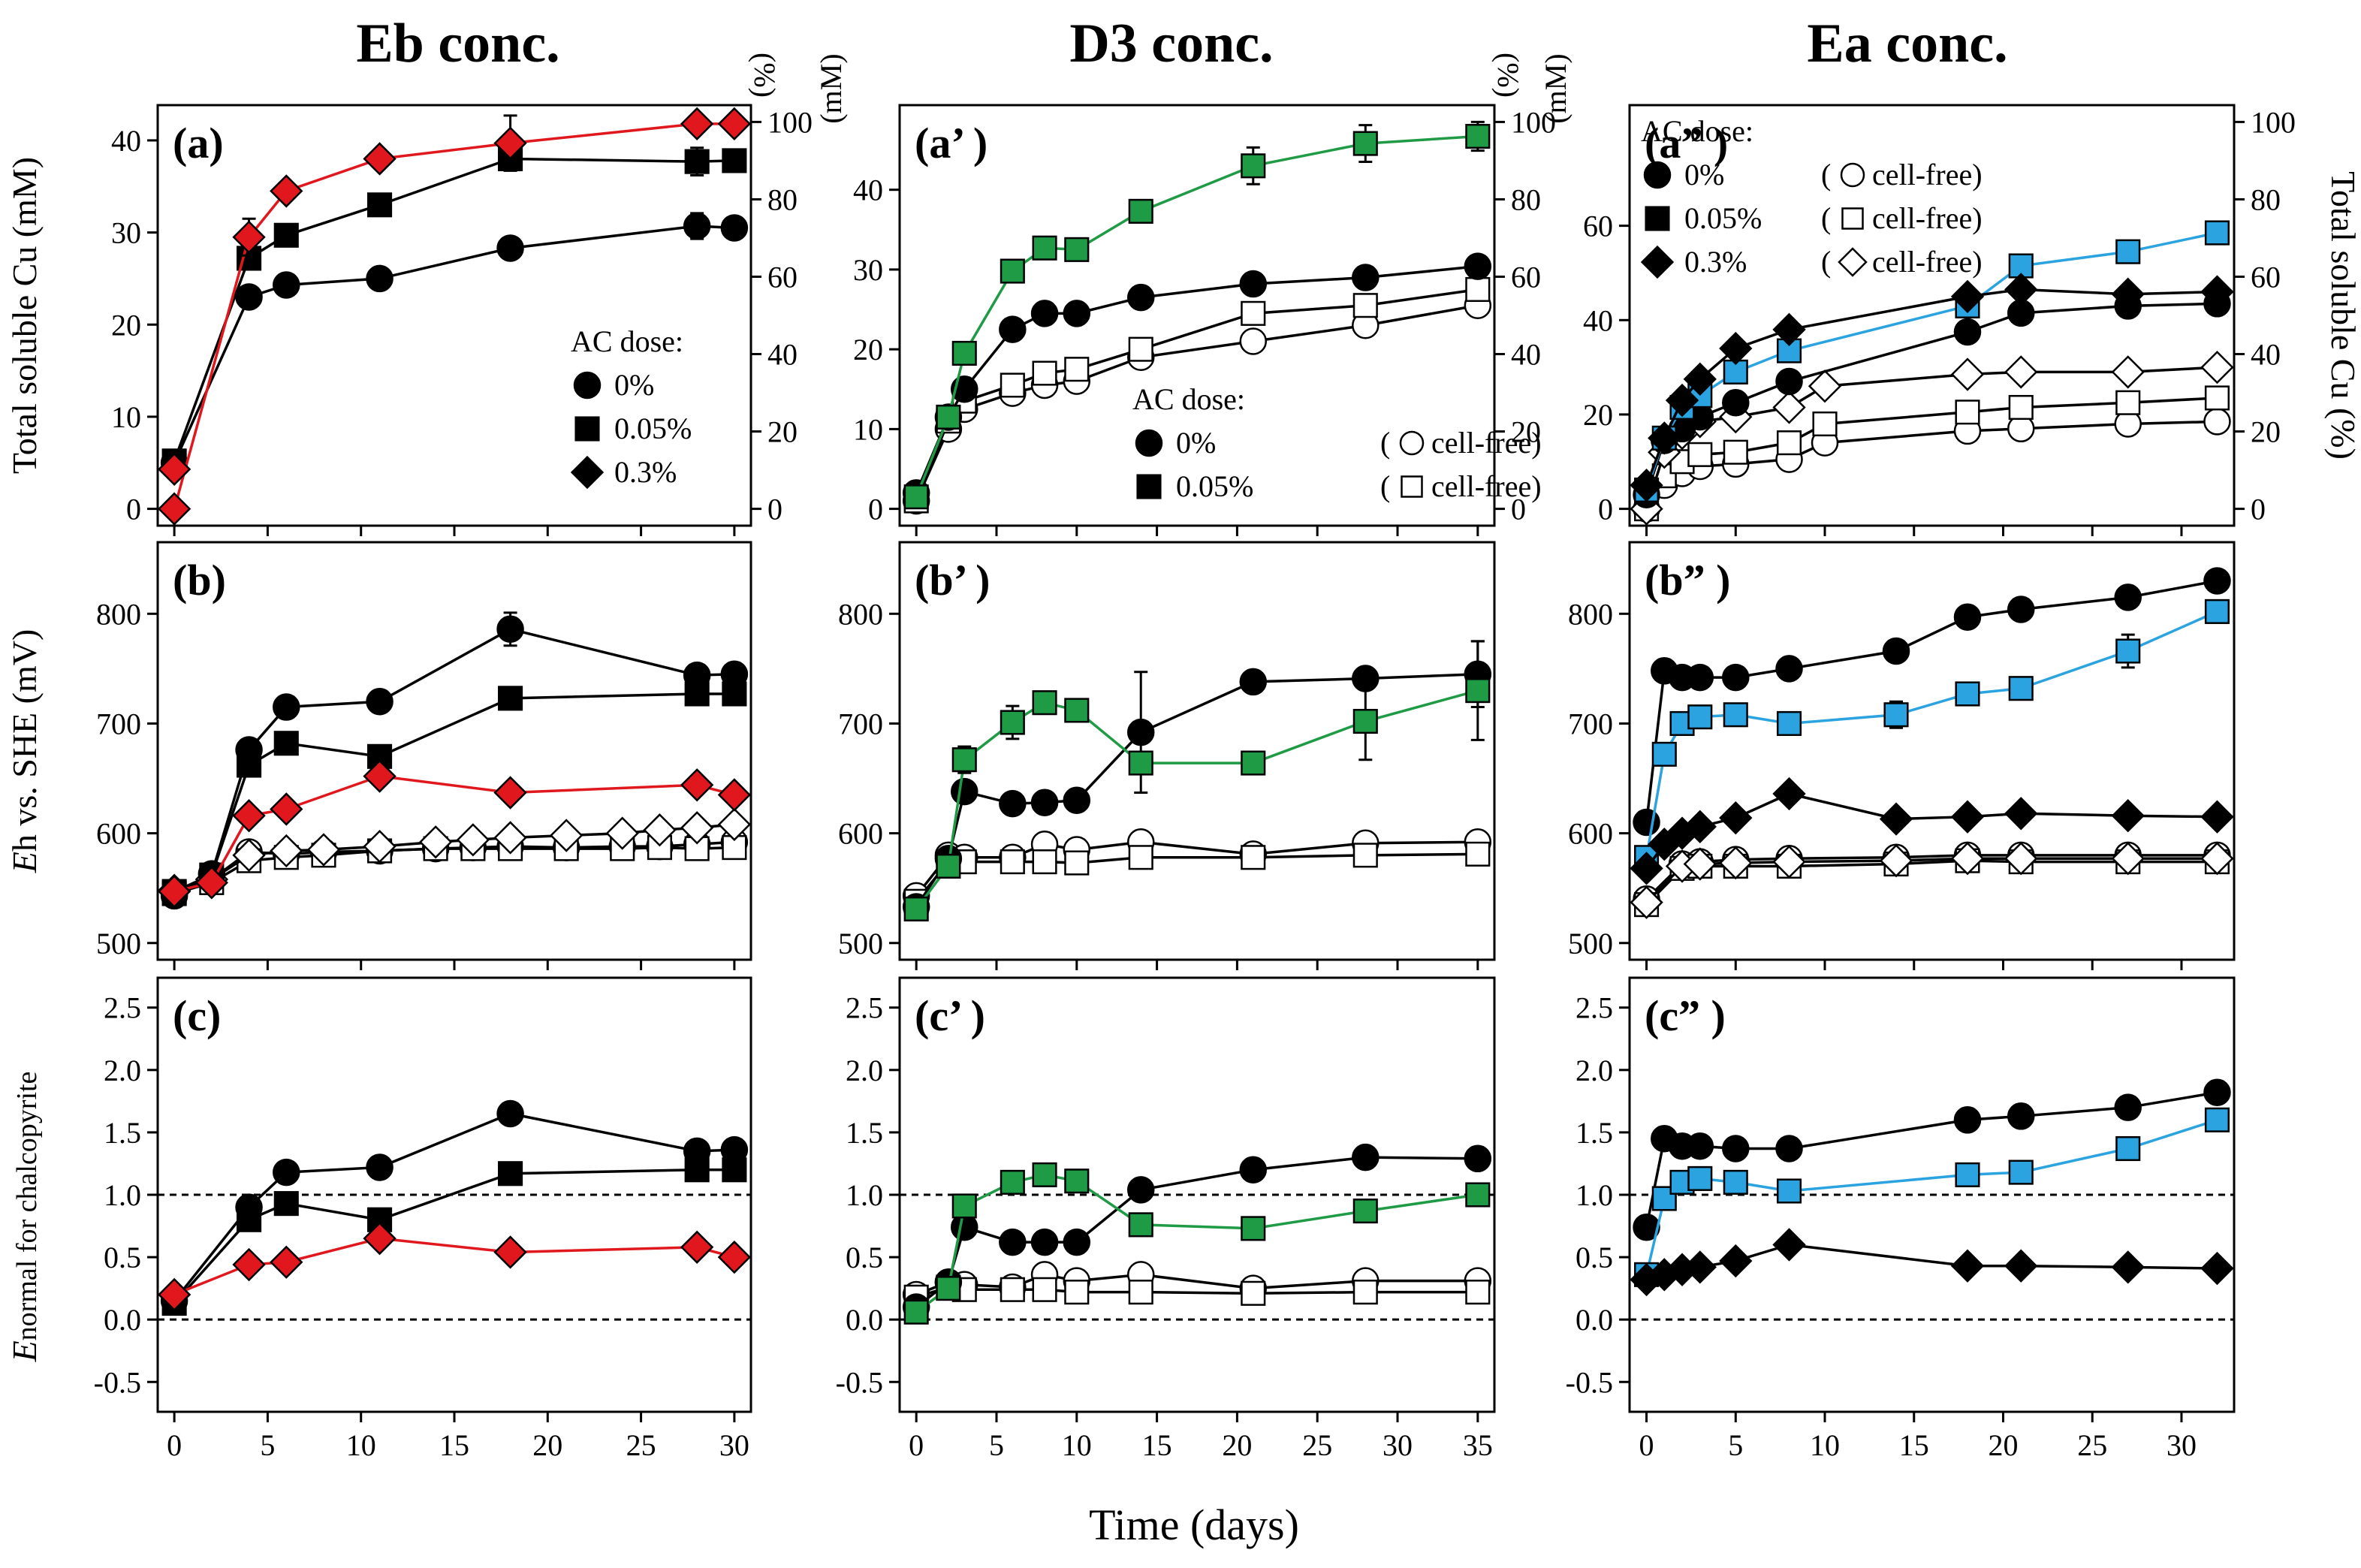 This screenshot has width=2361, height=1568. Describe the element at coordinates (1685, 1015) in the screenshot. I see `panel-label-c2: (c” )` at that location.